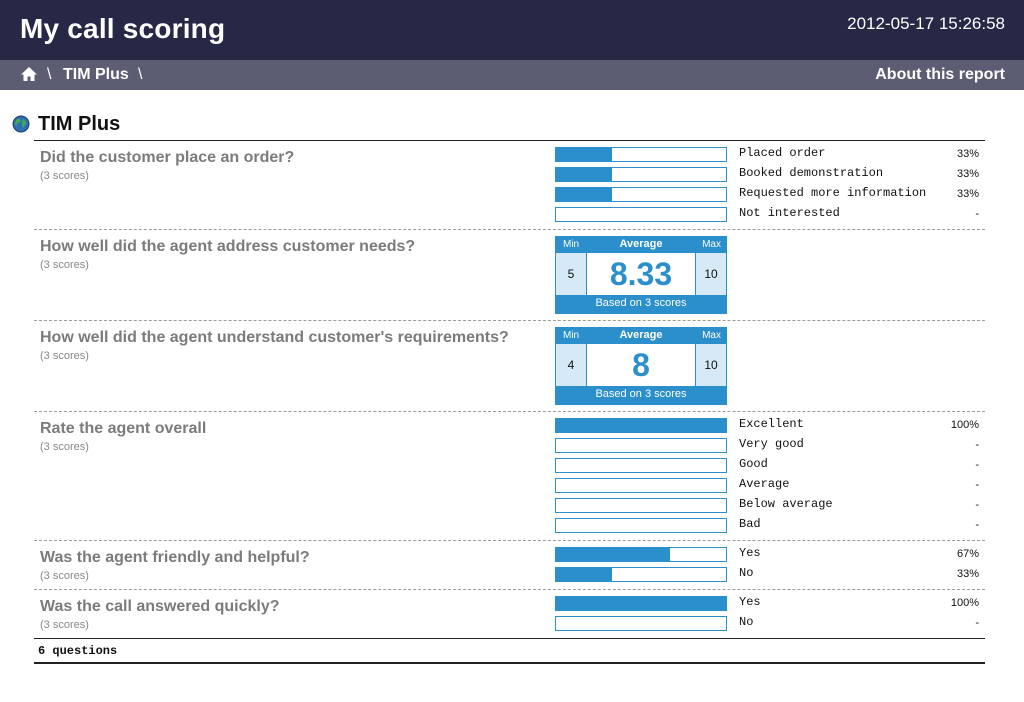 The image size is (1024, 702). What do you see at coordinates (771, 444) in the screenshot?
I see `option-label: Very good` at bounding box center [771, 444].